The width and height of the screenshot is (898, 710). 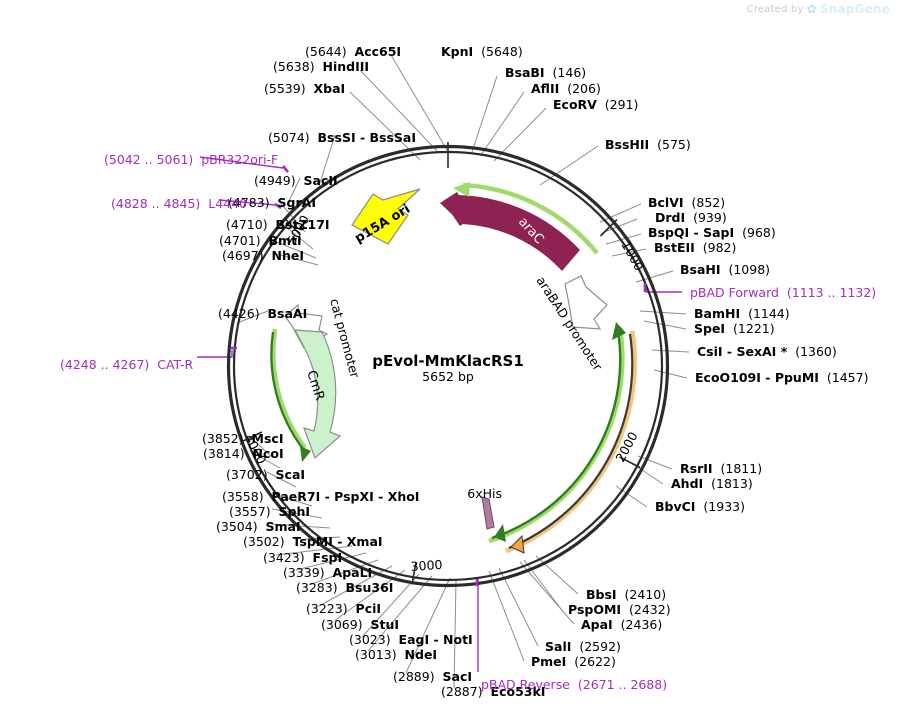 What do you see at coordinates (250, 511) in the screenshot?
I see `enzyme-position: (3557)` at bounding box center [250, 511].